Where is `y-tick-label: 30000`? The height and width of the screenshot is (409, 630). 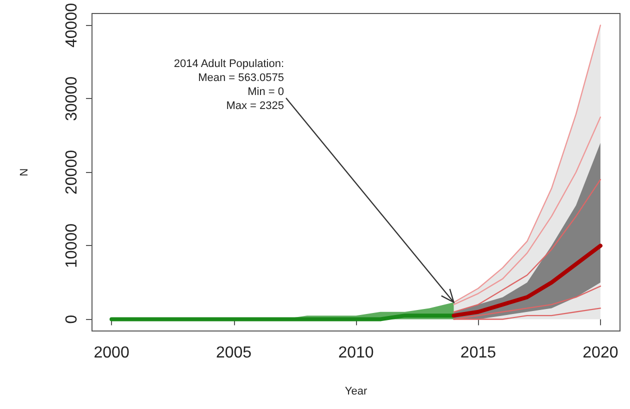
y-tick-label: 30000 is located at coordinates (72, 98).